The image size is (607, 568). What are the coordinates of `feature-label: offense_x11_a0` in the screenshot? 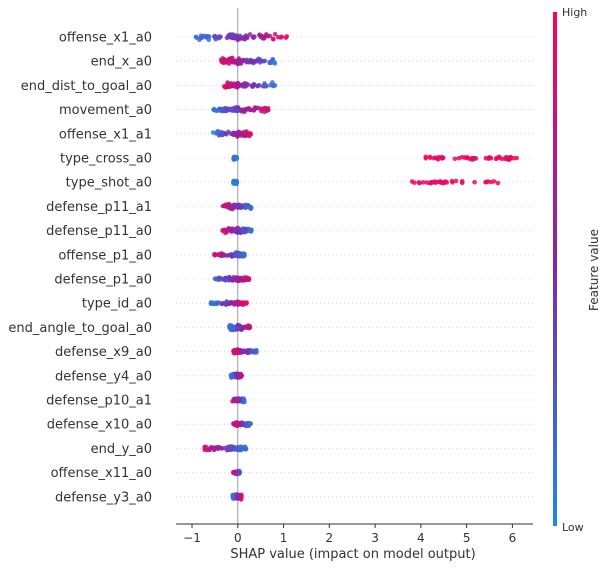 It's located at (101, 473).